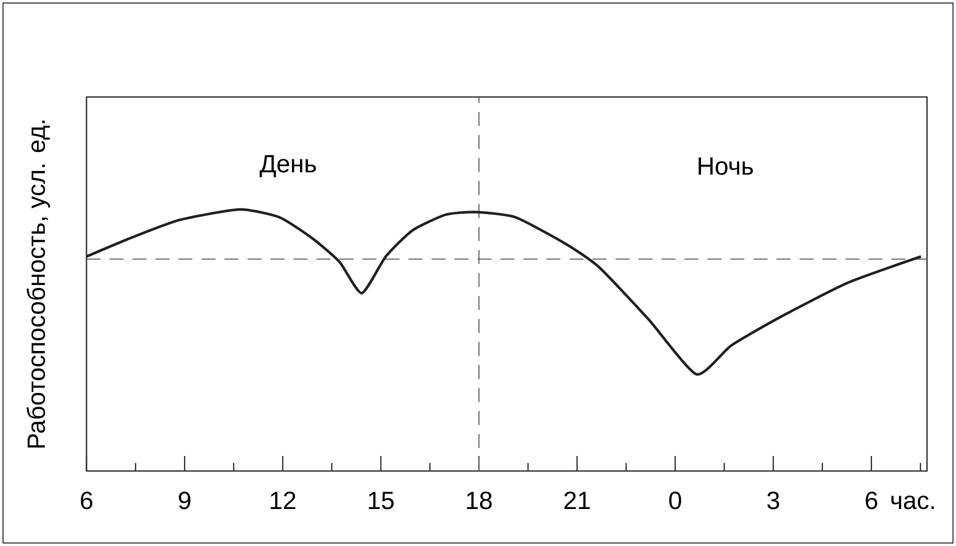  I want to click on text: Ночь, so click(725, 166).